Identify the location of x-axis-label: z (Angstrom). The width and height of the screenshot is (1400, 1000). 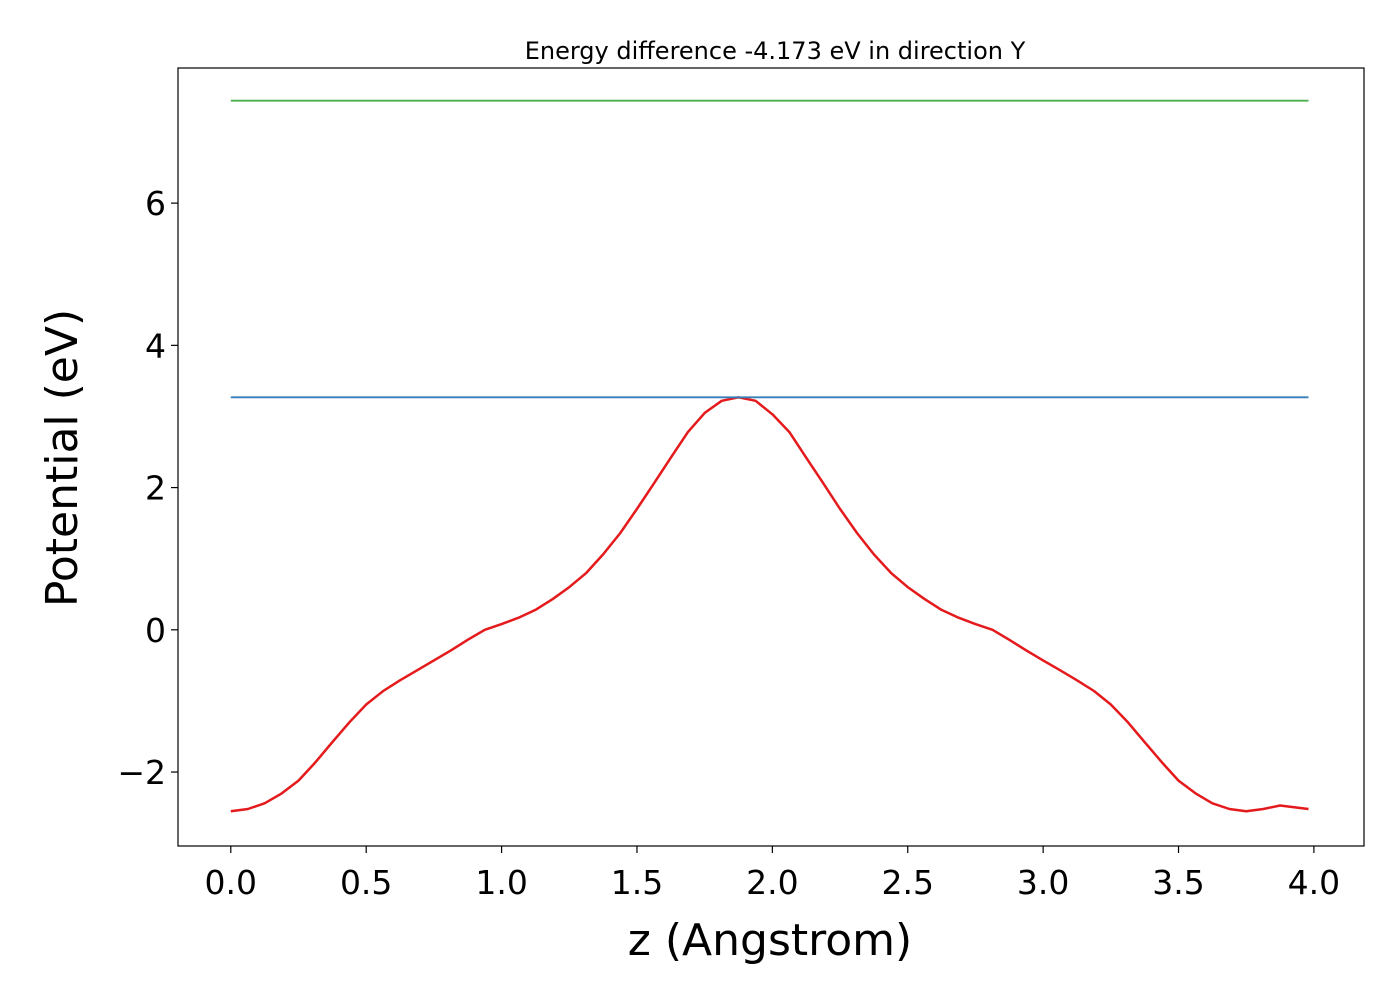
(770, 940).